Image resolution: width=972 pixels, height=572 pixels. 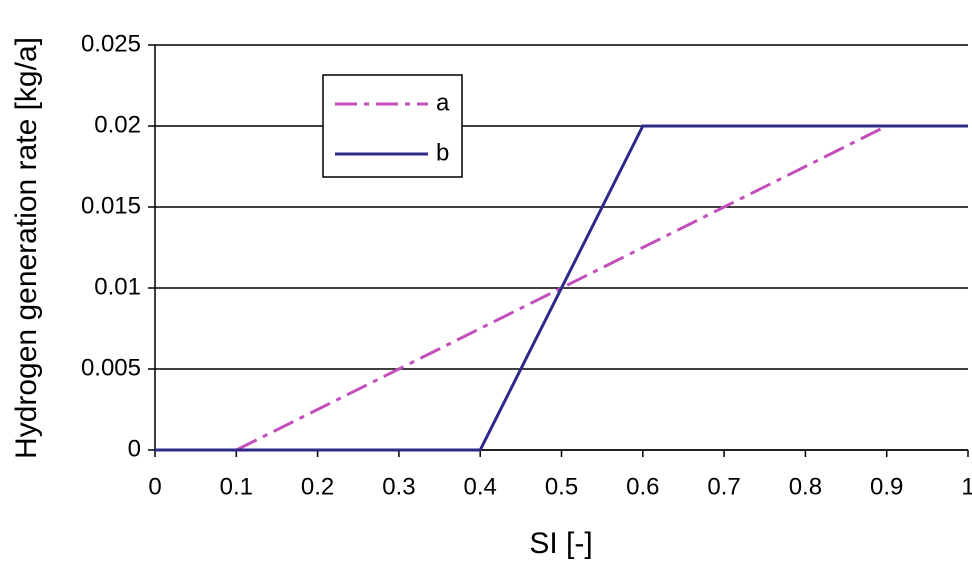 What do you see at coordinates (236, 486) in the screenshot?
I see `x-tick-label: 0.1` at bounding box center [236, 486].